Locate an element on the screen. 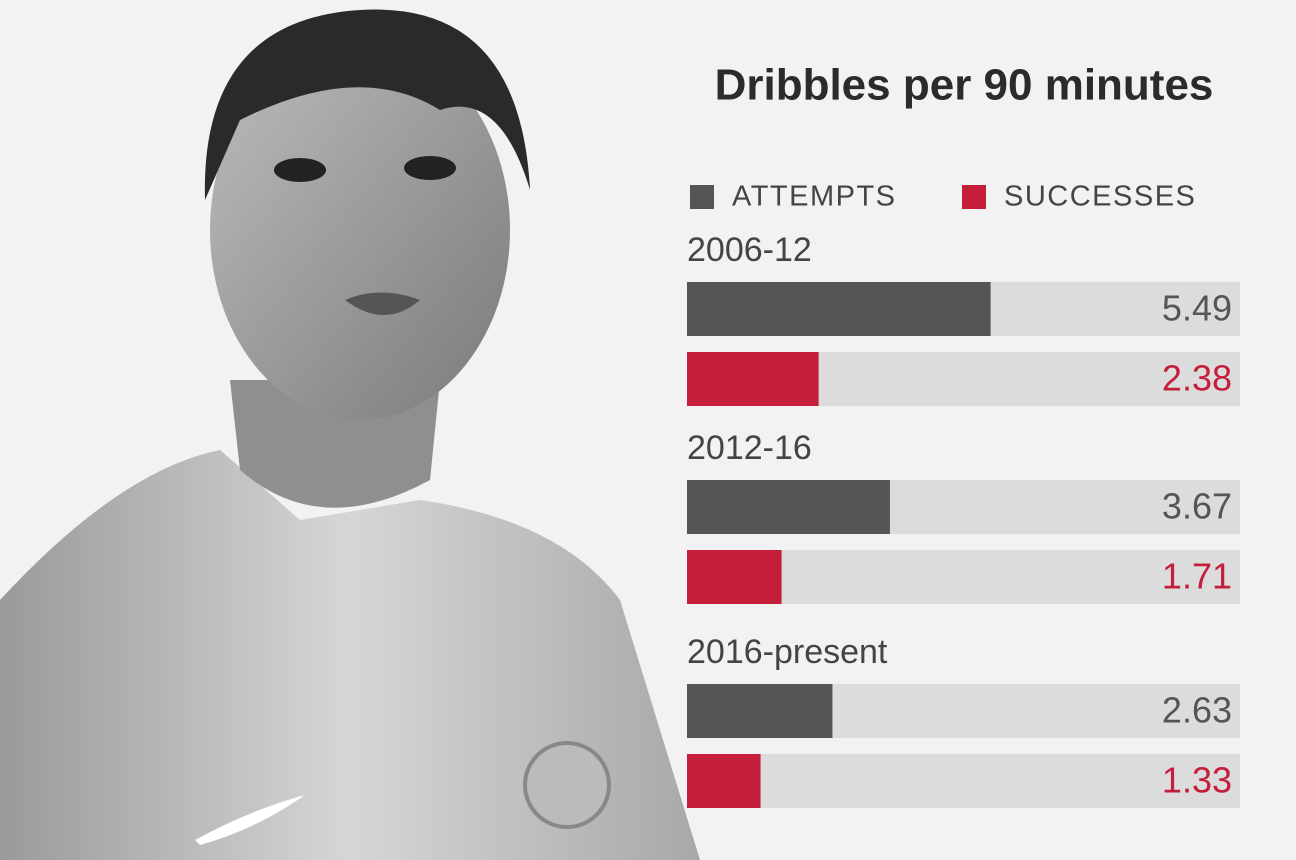  legend-label: ATTEMPTS is located at coordinates (814, 197).